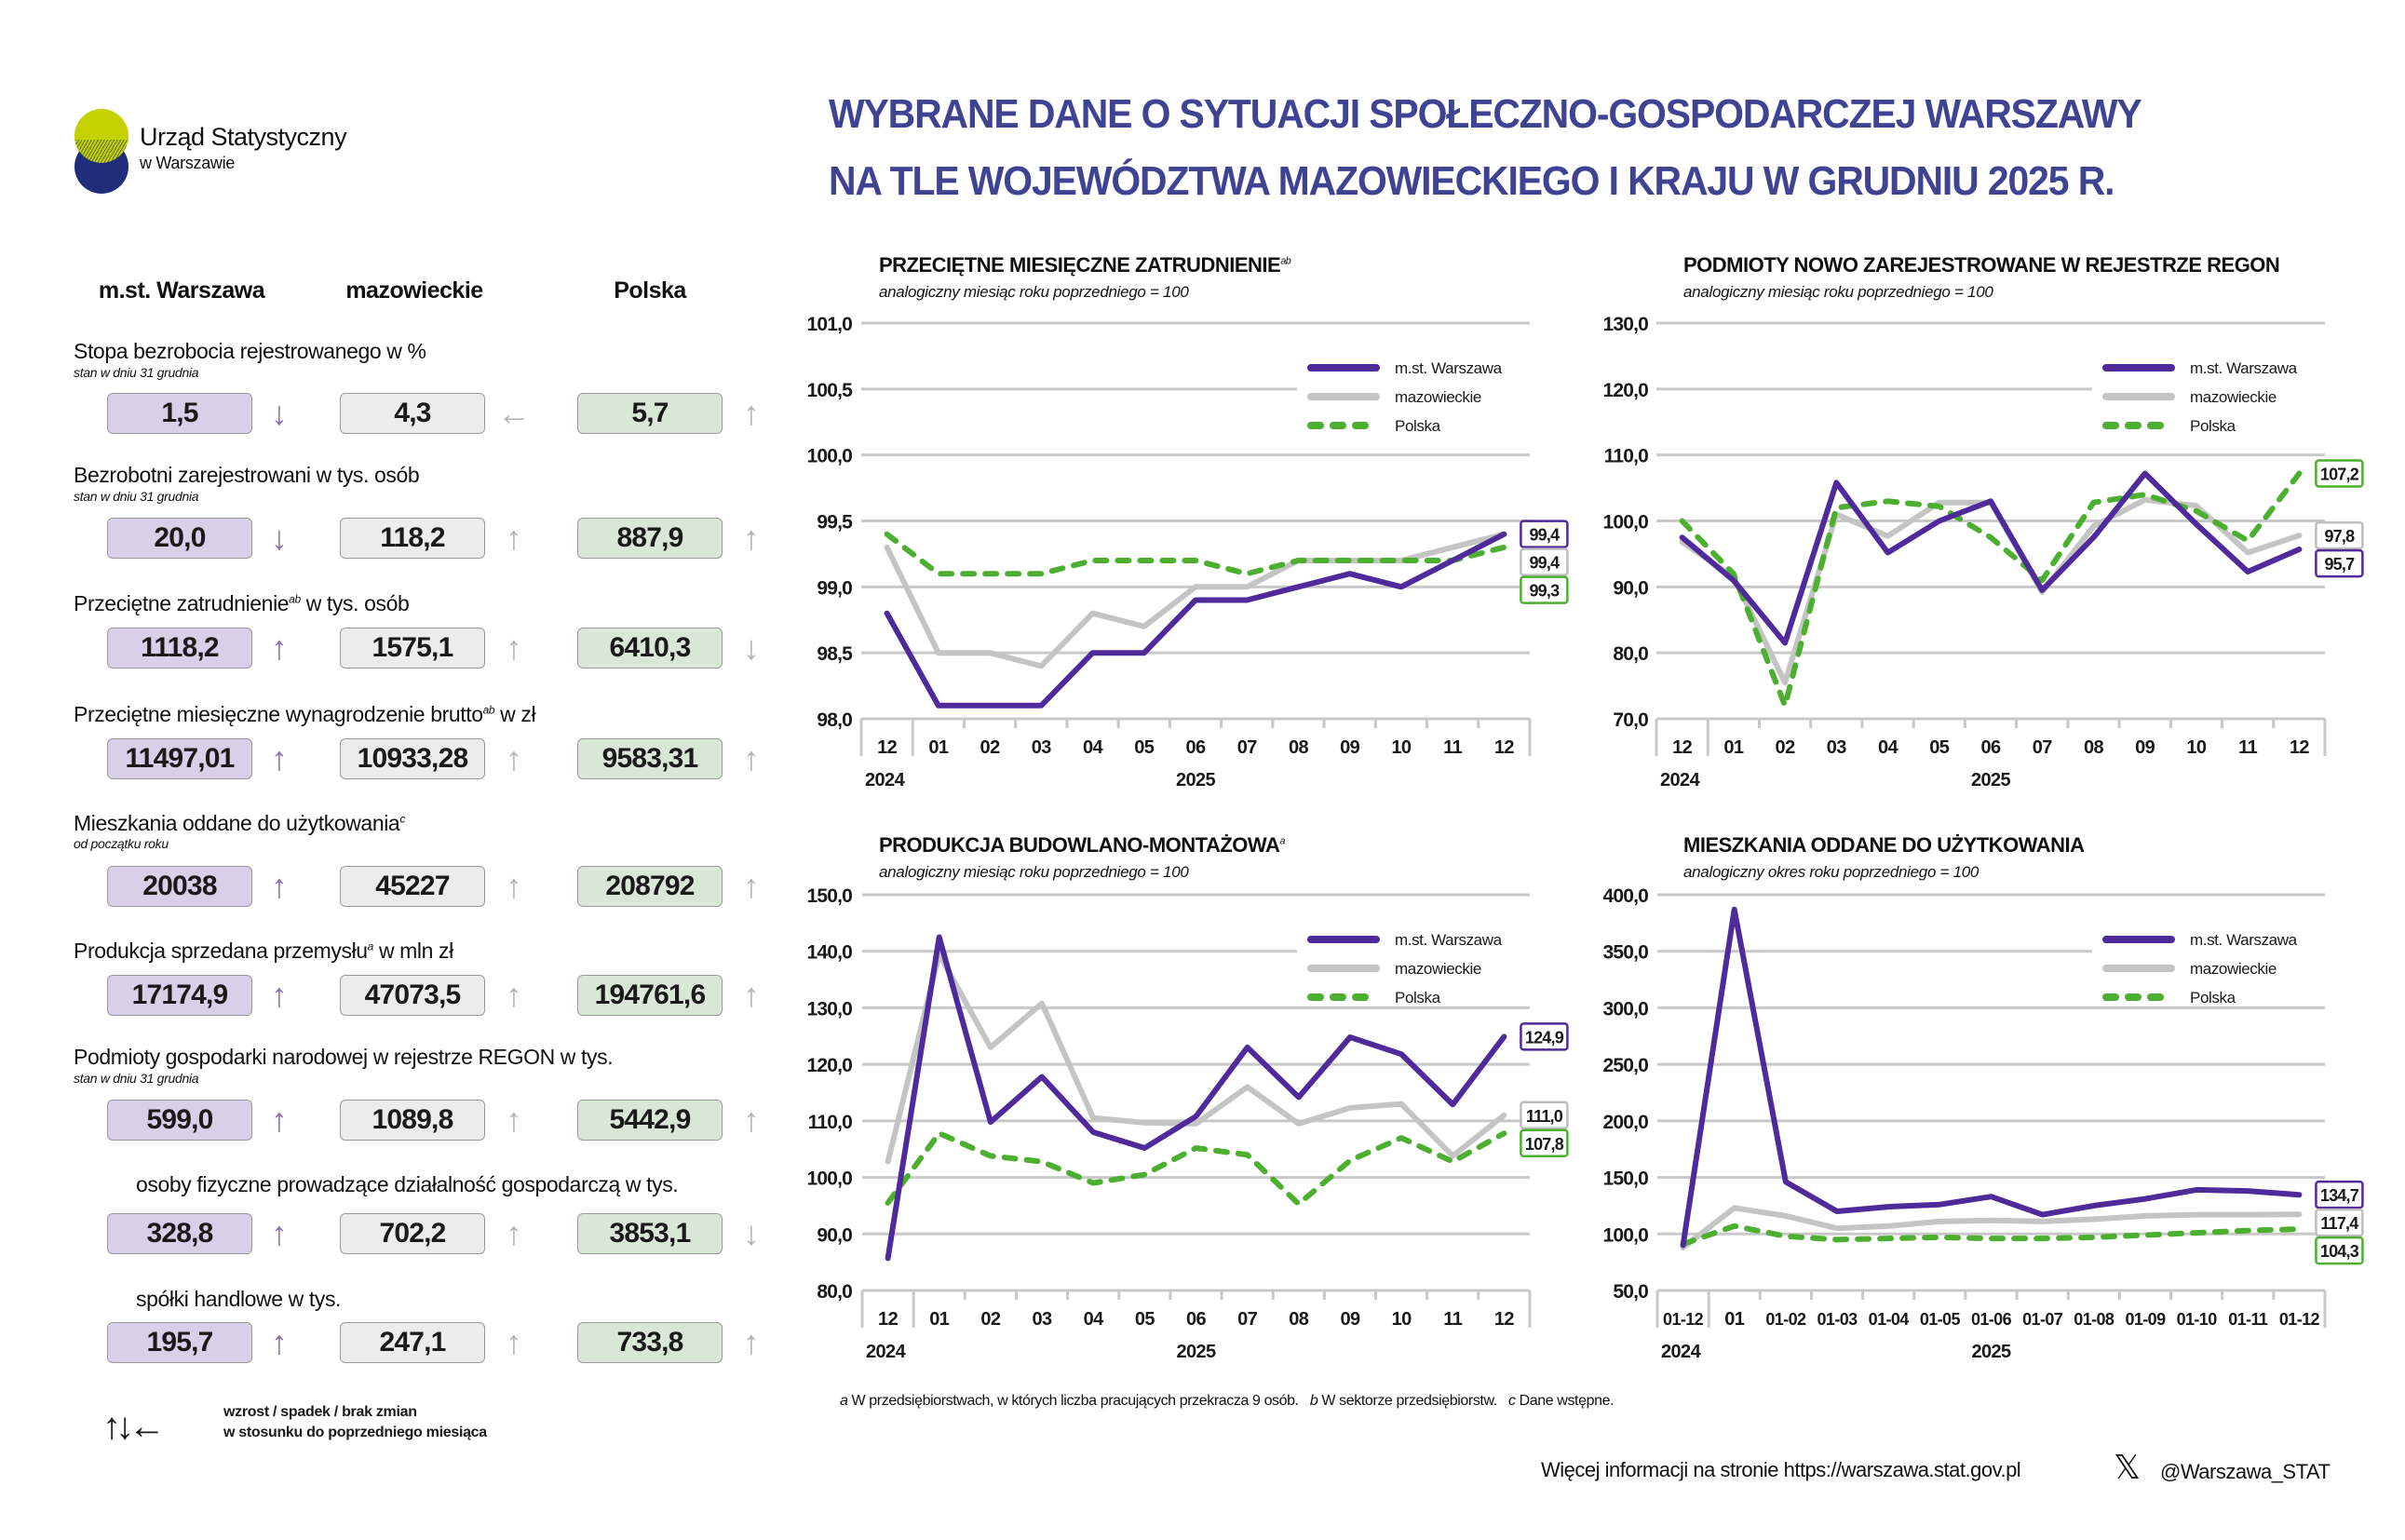 The image size is (2405, 1540). Describe the element at coordinates (136, 497) in the screenshot. I see `indicator-sublabel: stan w dniu 31 grudnia` at that location.